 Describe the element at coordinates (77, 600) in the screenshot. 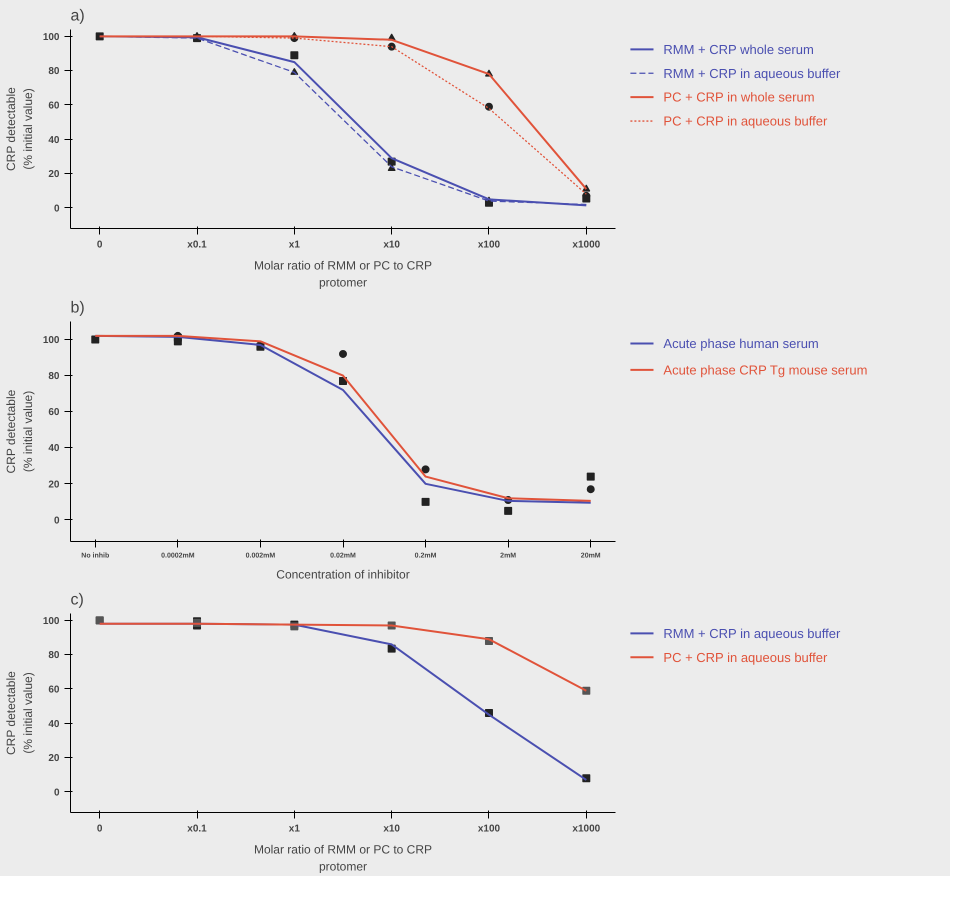

I see `chart-title: c)` at that location.